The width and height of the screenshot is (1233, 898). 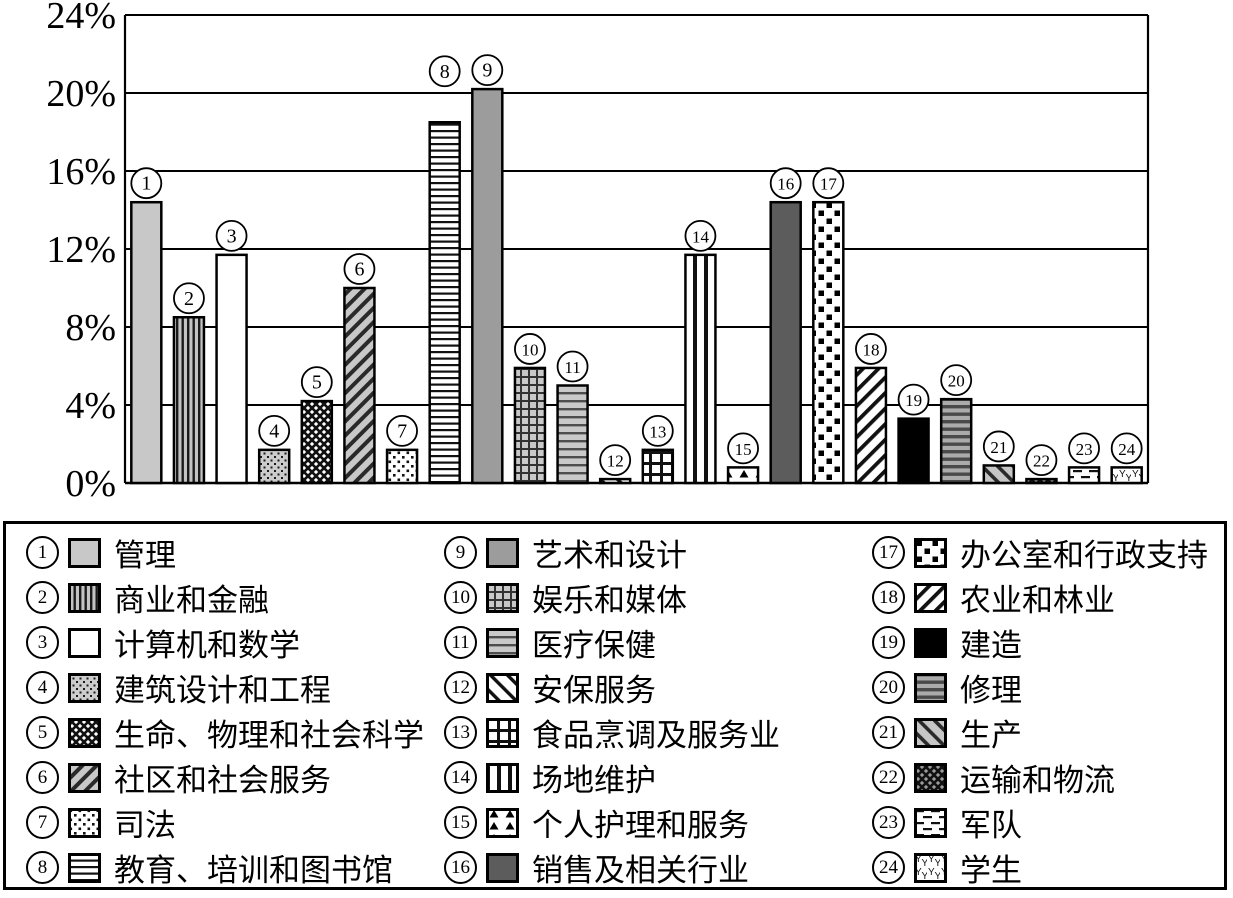 I want to click on legend-number-badge: 12, so click(x=460, y=687).